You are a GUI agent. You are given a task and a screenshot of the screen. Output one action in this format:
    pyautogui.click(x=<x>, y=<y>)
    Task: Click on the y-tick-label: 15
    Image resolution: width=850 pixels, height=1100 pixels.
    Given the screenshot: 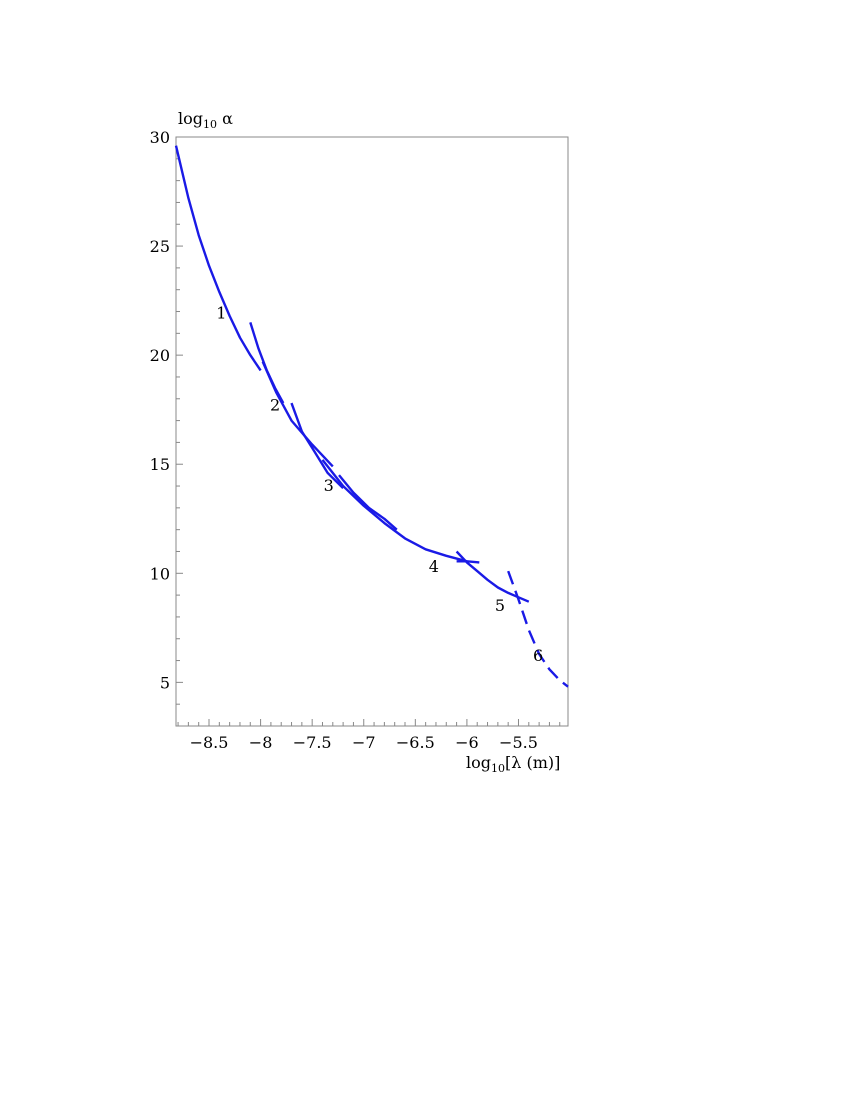 What is the action you would take?
    pyautogui.click(x=160, y=464)
    